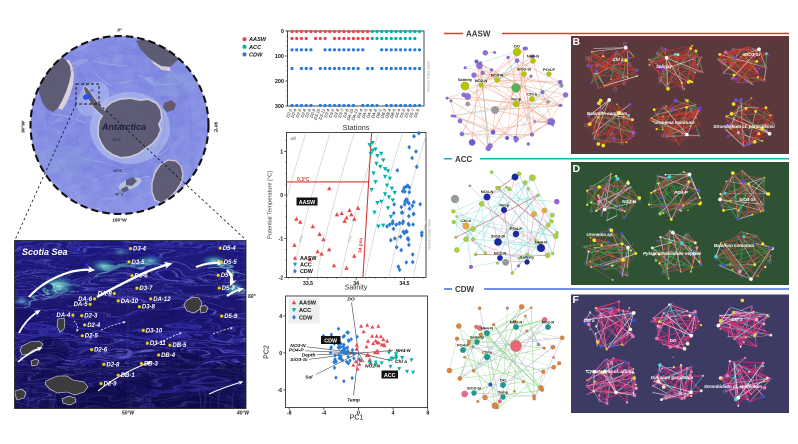 The image size is (798, 444). Describe the element at coordinates (309, 355) in the screenshot. I see `svg-text: Depth` at that location.